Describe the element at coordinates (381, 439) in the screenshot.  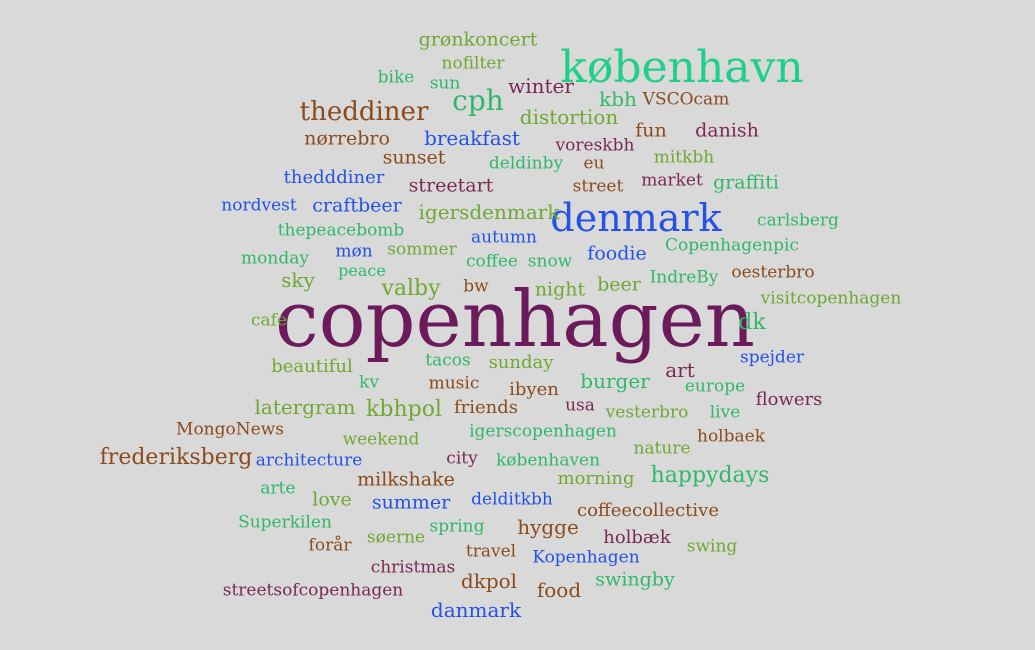
I see `word-70: weekend` at that location.